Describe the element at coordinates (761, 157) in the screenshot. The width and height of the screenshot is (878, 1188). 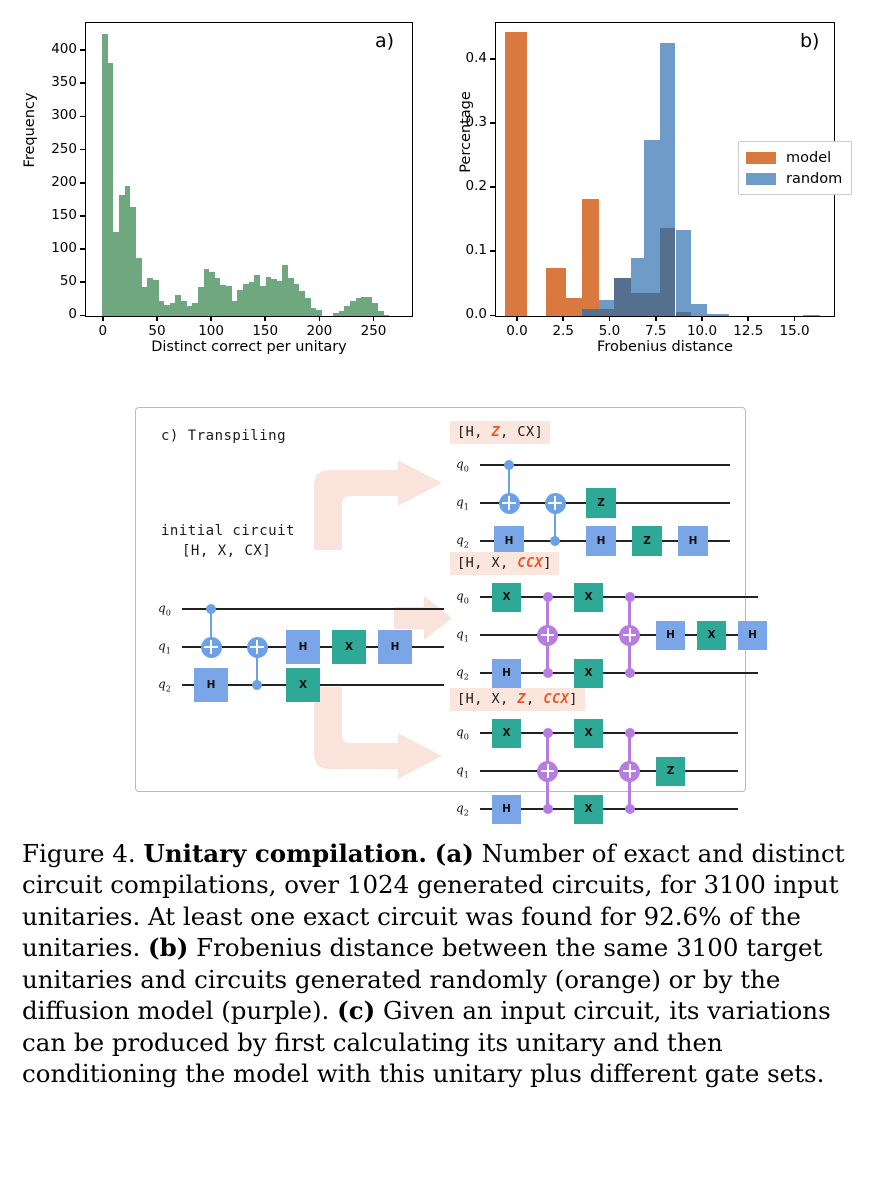
I see `legend-swatch-model` at that location.